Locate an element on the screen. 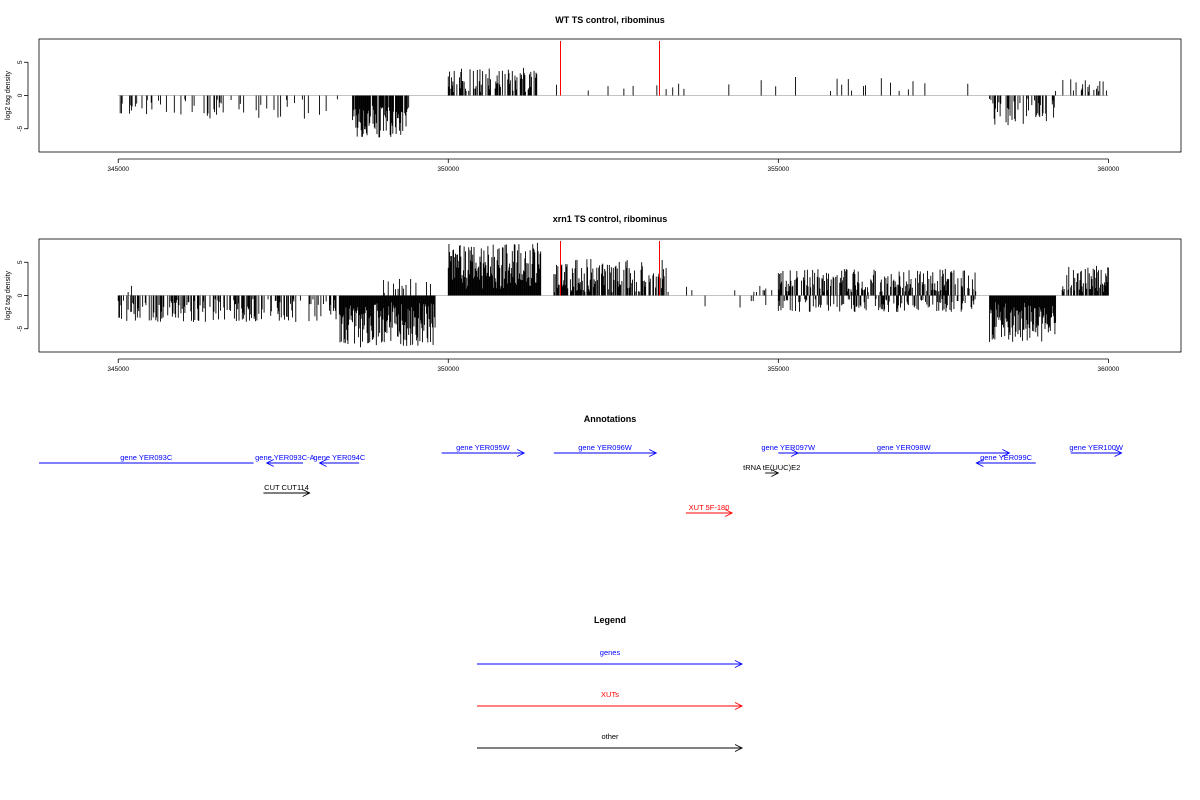 The height and width of the screenshot is (800, 1200). panel-2-title: xrn1 TS control, ribominus is located at coordinates (610, 219).